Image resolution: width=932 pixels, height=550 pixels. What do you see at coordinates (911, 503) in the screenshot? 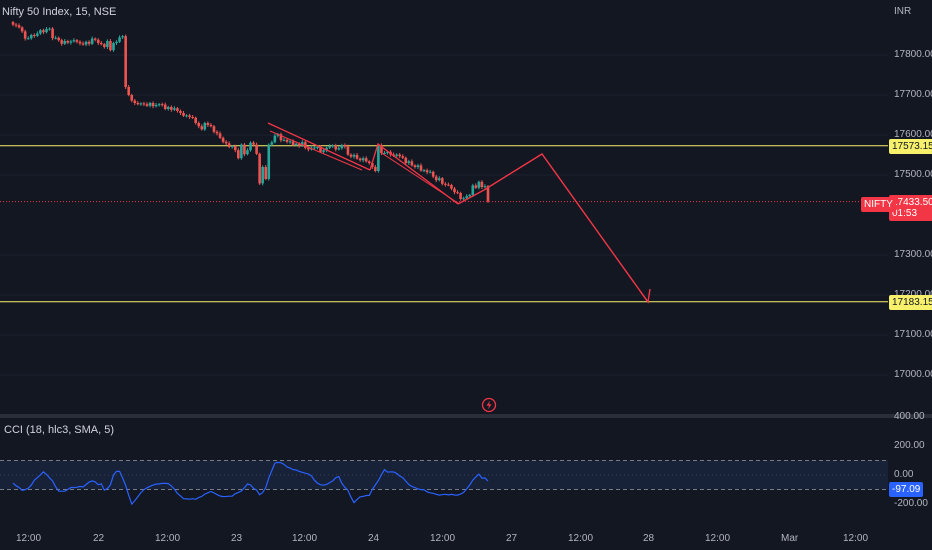
I see `cci-tick-label: -200.00` at bounding box center [911, 503].